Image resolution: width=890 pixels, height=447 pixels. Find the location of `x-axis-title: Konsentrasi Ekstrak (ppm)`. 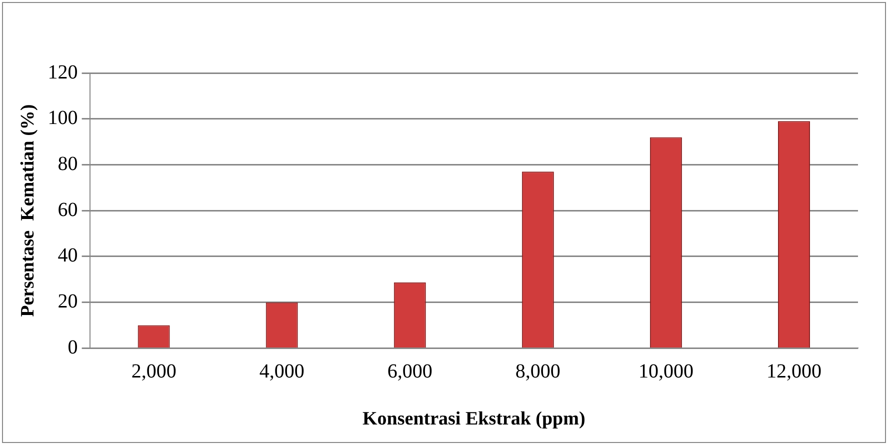

x-axis-title: Konsentrasi Ekstrak (ppm) is located at coordinates (474, 419).